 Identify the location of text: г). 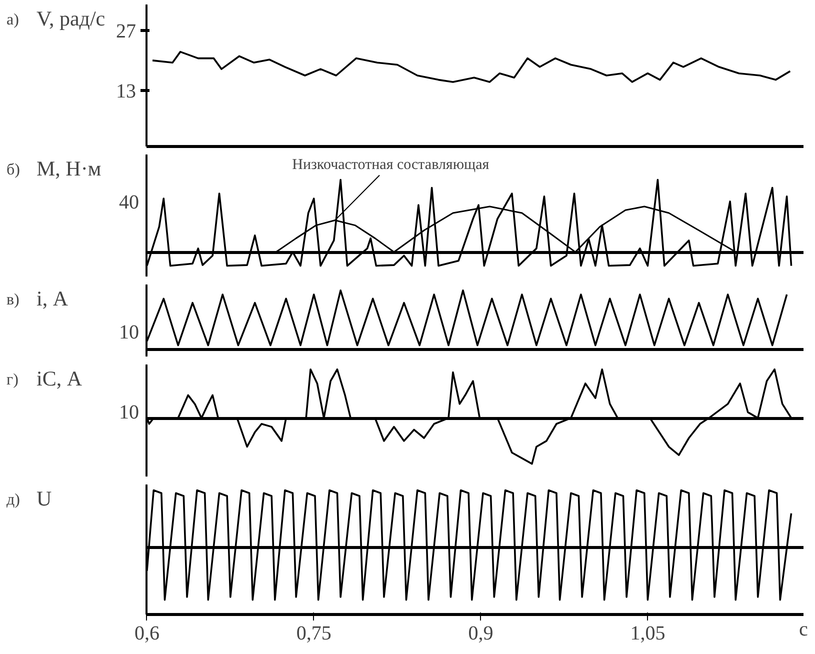
(12, 380).